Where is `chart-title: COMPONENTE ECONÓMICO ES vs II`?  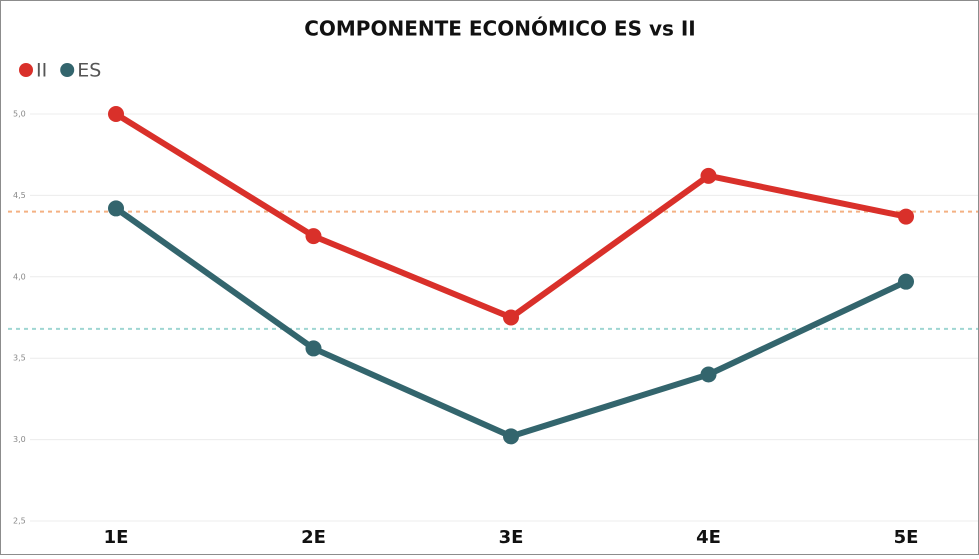
chart-title: COMPONENTE ECONÓMICO ES vs II is located at coordinates (500, 29).